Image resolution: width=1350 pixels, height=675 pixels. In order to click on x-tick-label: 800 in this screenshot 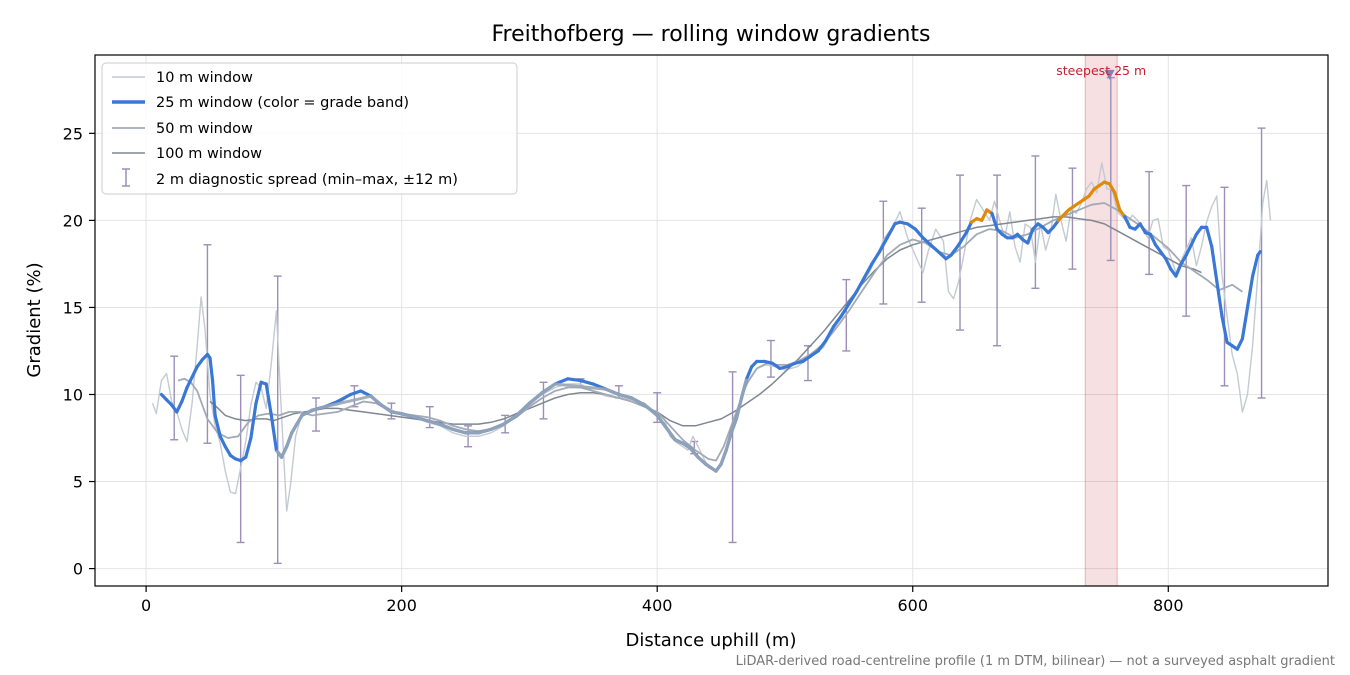, I will do `click(1168, 605)`.